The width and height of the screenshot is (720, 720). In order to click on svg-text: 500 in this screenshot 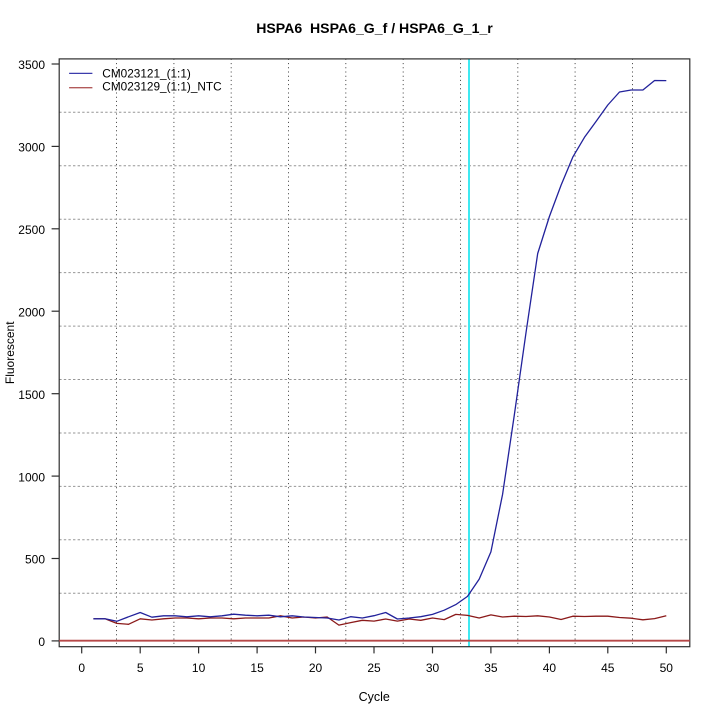, I will do `click(35, 560)`.